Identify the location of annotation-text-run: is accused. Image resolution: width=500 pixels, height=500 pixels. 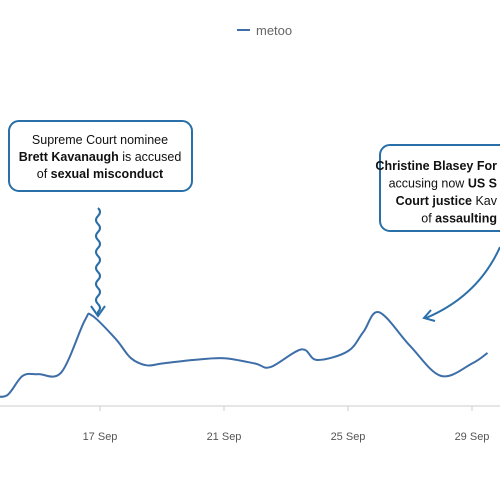
(150, 157).